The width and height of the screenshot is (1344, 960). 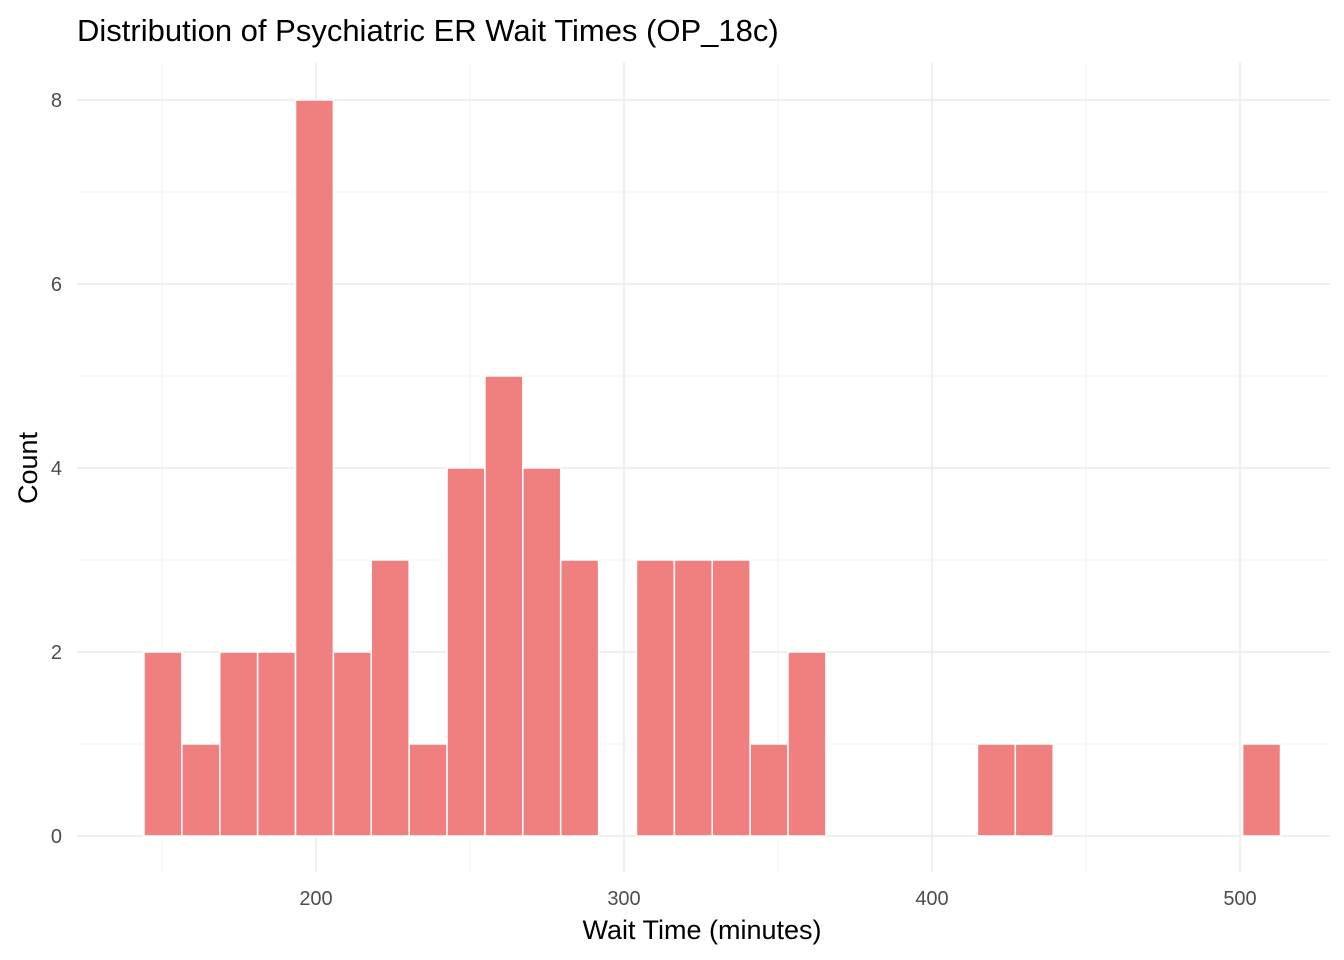 I want to click on x-tick-label: 500, so click(x=1239, y=899).